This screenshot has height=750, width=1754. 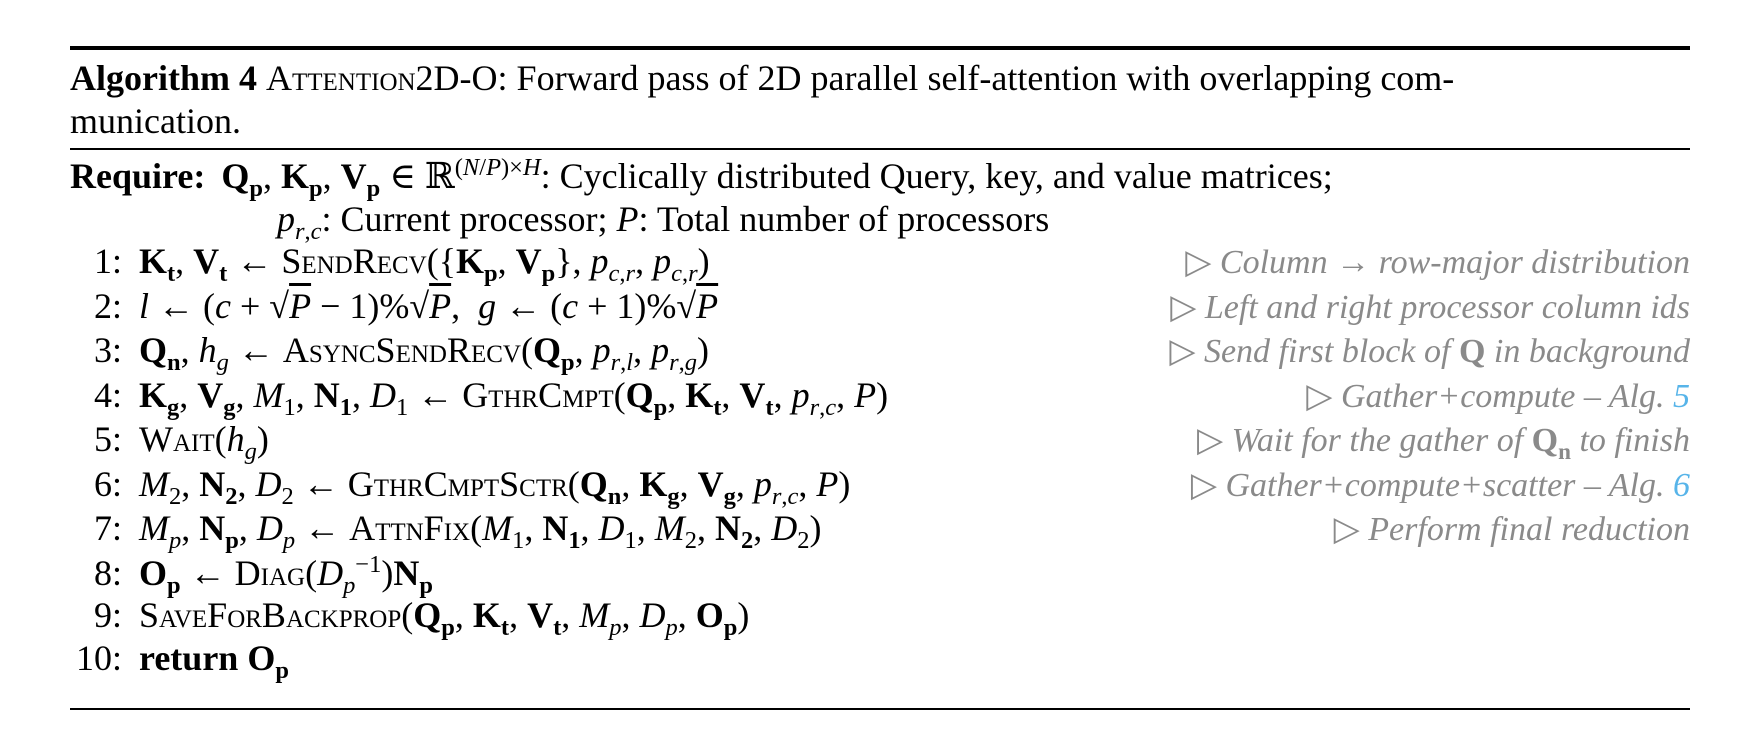 I want to click on line-number: 3:, so click(x=107, y=350).